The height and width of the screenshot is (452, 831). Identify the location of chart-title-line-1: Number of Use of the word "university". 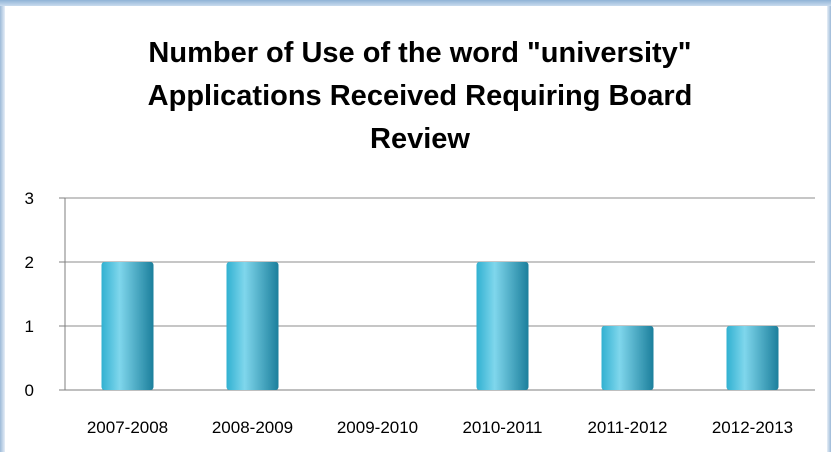
(420, 53).